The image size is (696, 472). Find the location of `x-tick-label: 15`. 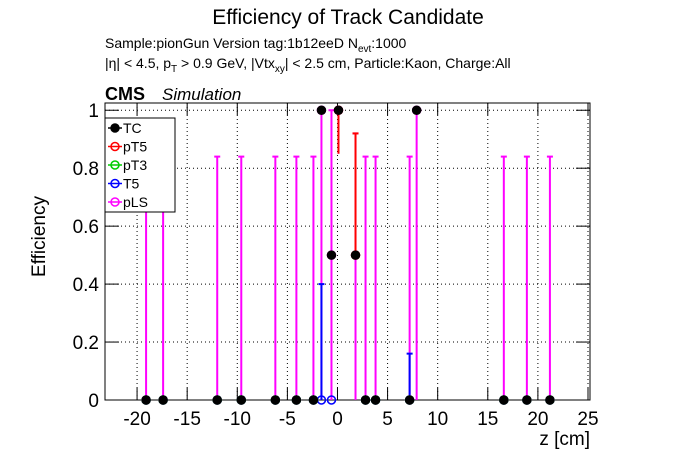

x-tick-label: 15 is located at coordinates (487, 419).